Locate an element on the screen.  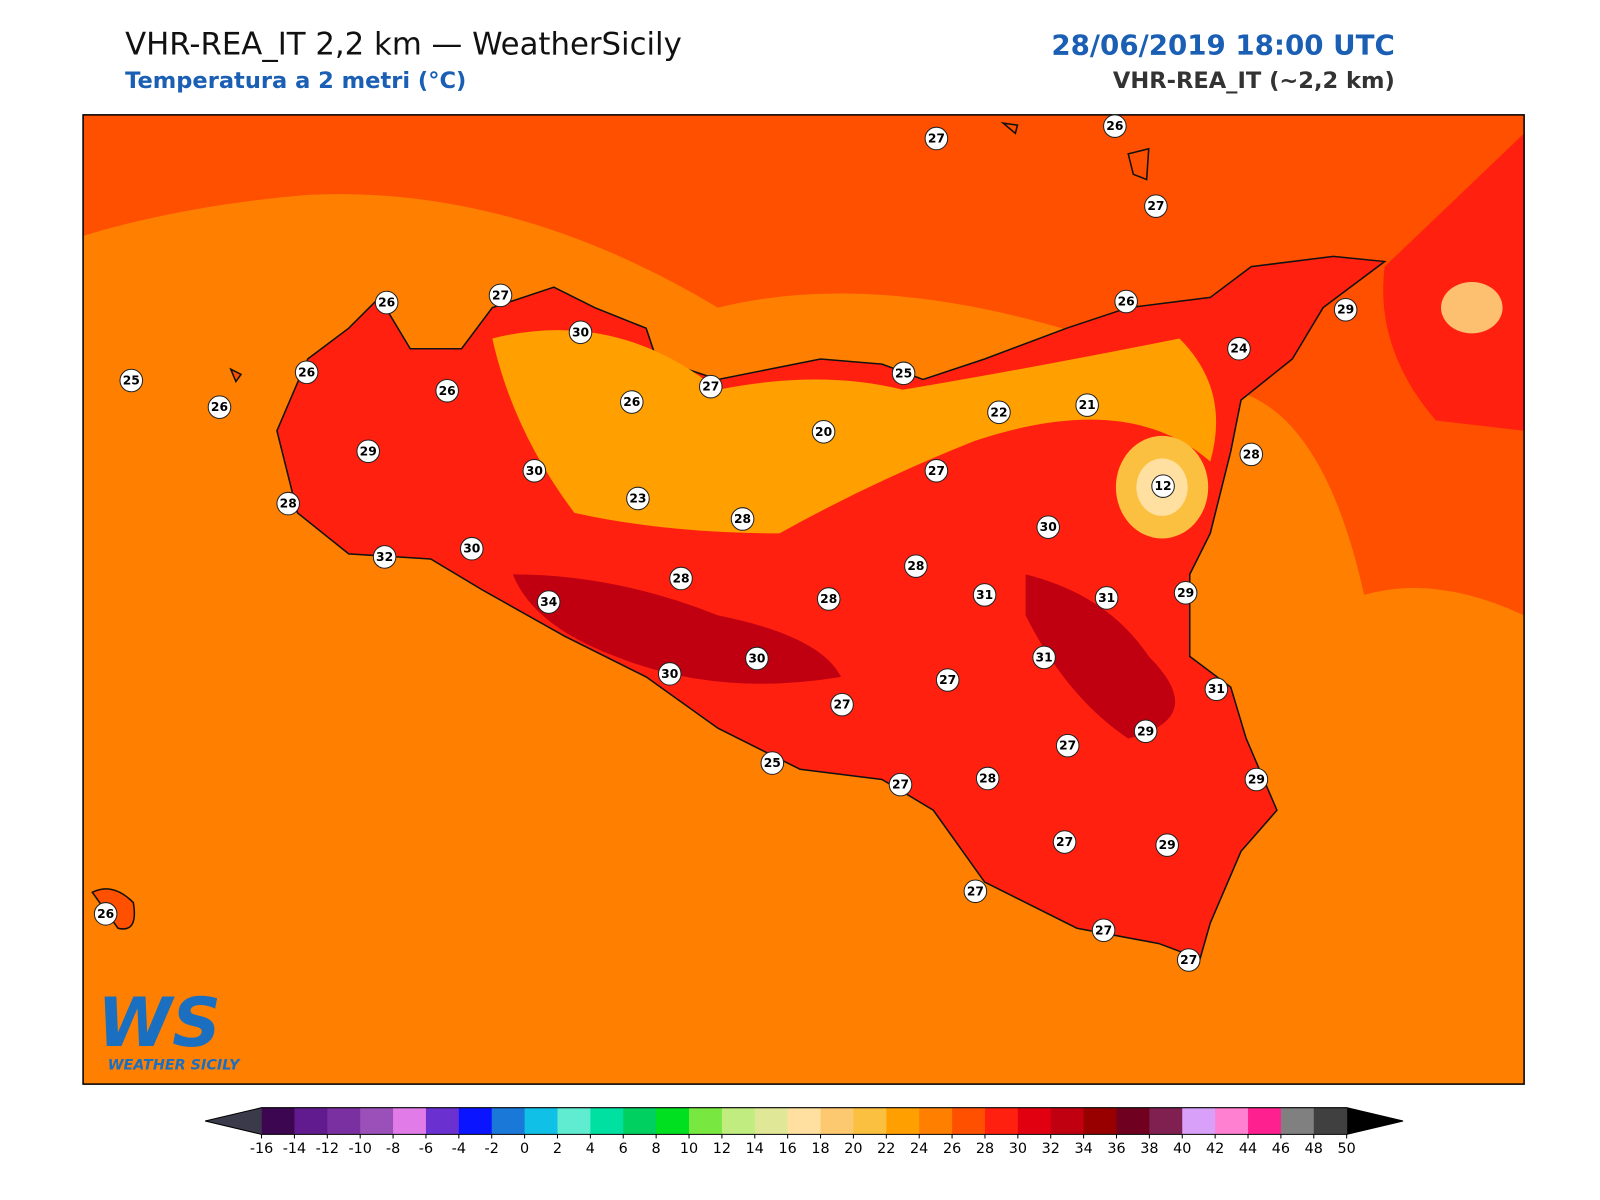
colorbar-outline is located at coordinates (804, 1121).